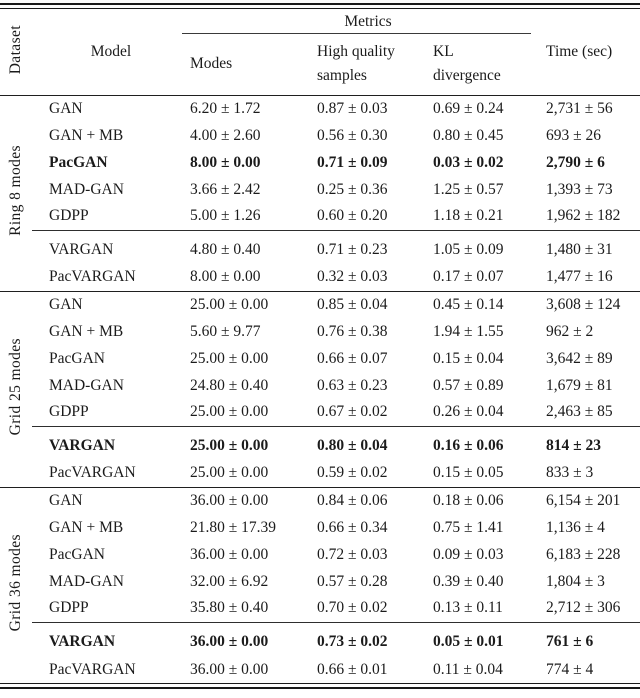 The width and height of the screenshot is (640, 698). Describe the element at coordinates (579, 385) in the screenshot. I see `time-value: 1,679 ± 81` at that location.